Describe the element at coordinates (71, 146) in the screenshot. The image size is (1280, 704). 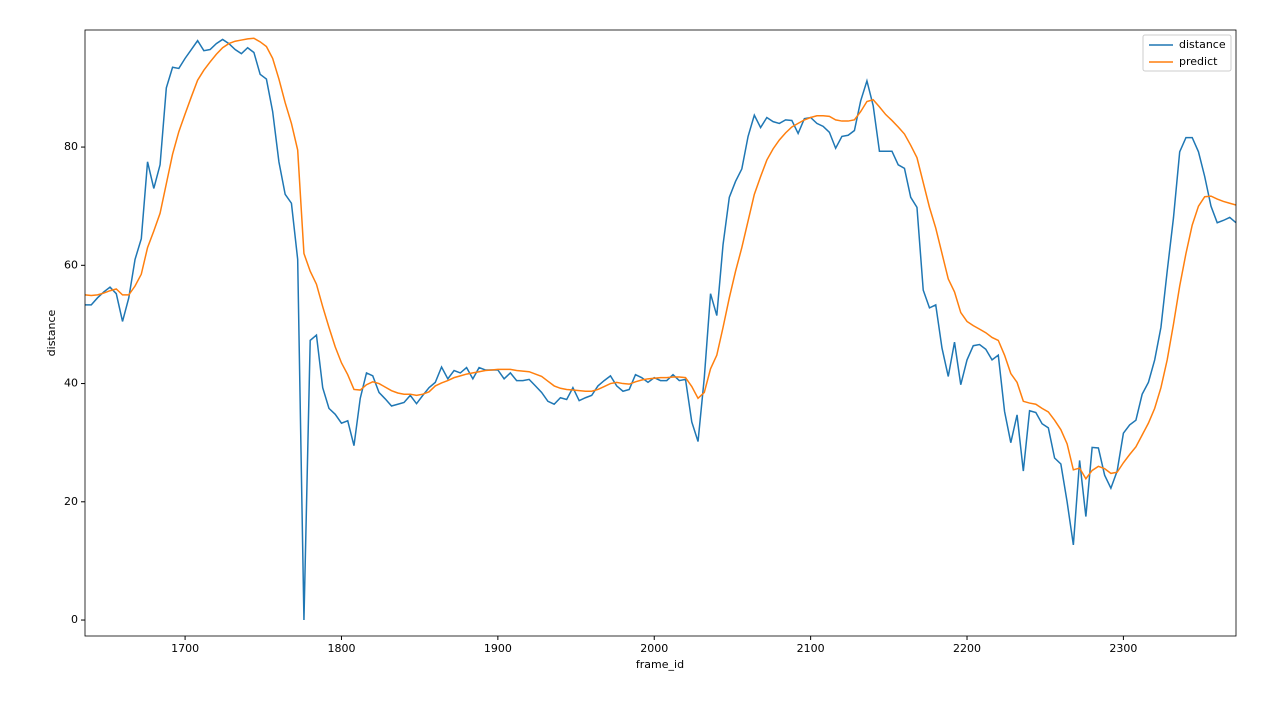
I see `y-tick-label: 80` at that location.